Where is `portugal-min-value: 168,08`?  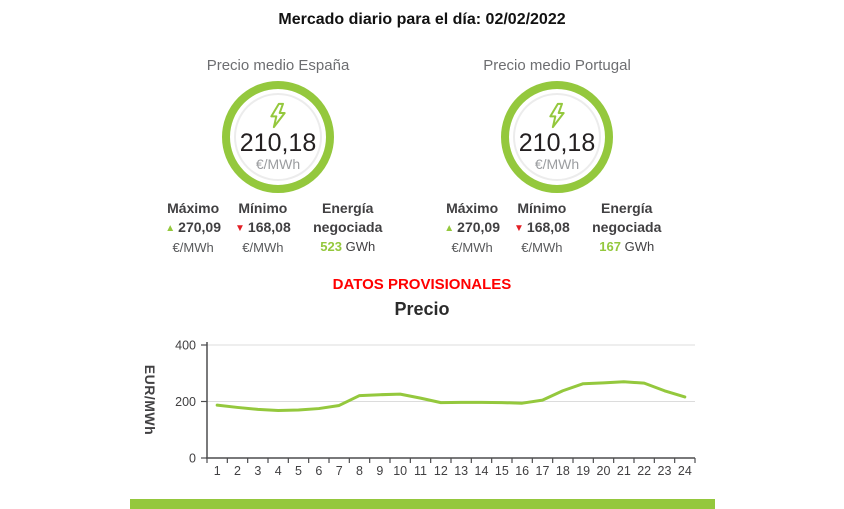 portugal-min-value: 168,08 is located at coordinates (548, 227).